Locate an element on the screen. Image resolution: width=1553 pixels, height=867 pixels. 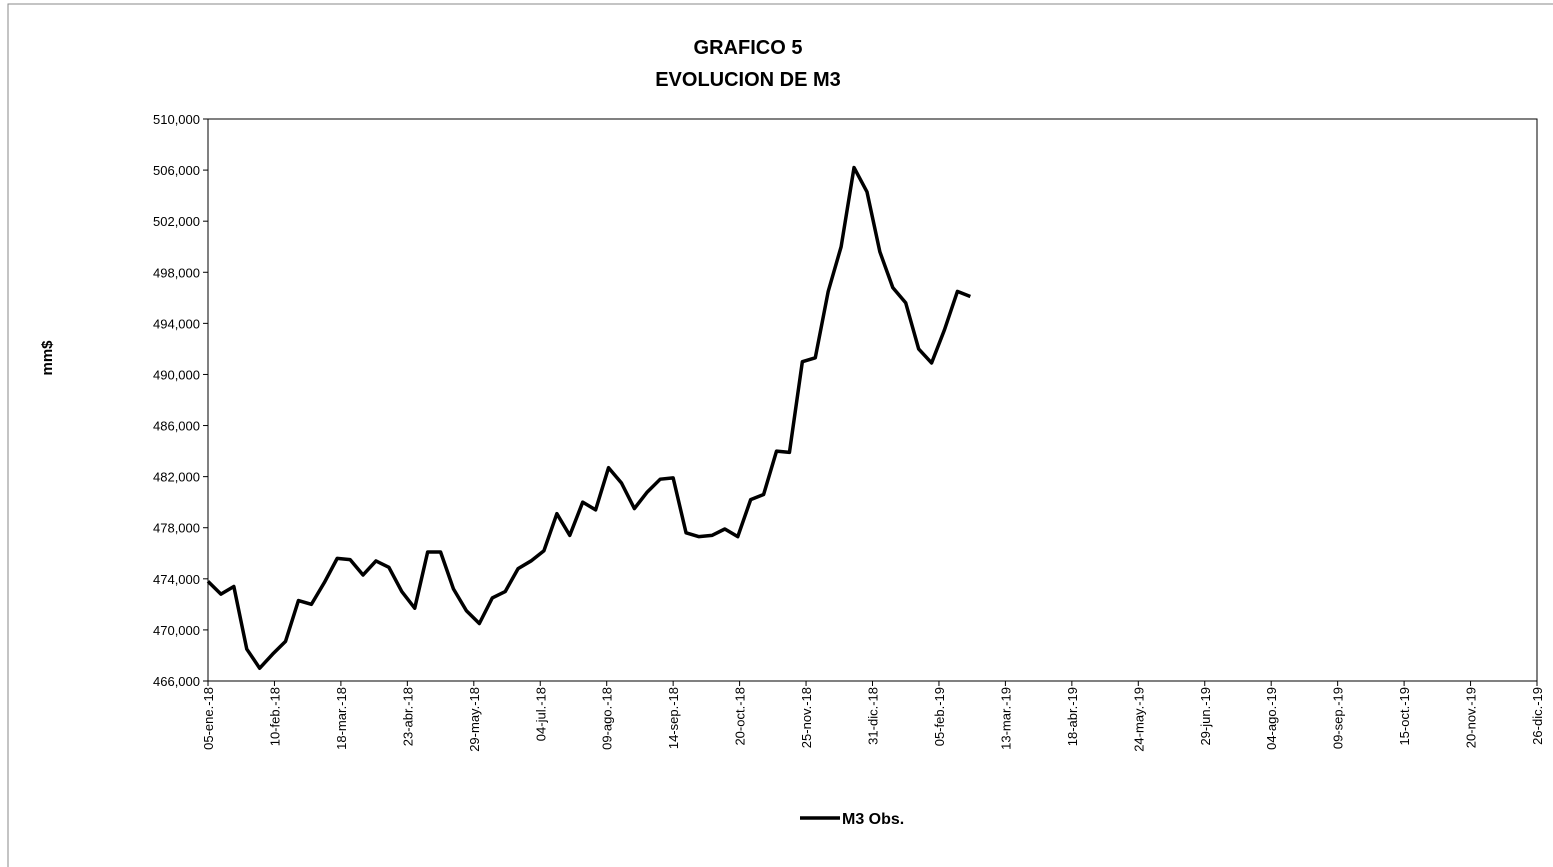
y-tick-label: 506,000 is located at coordinates (176, 170).